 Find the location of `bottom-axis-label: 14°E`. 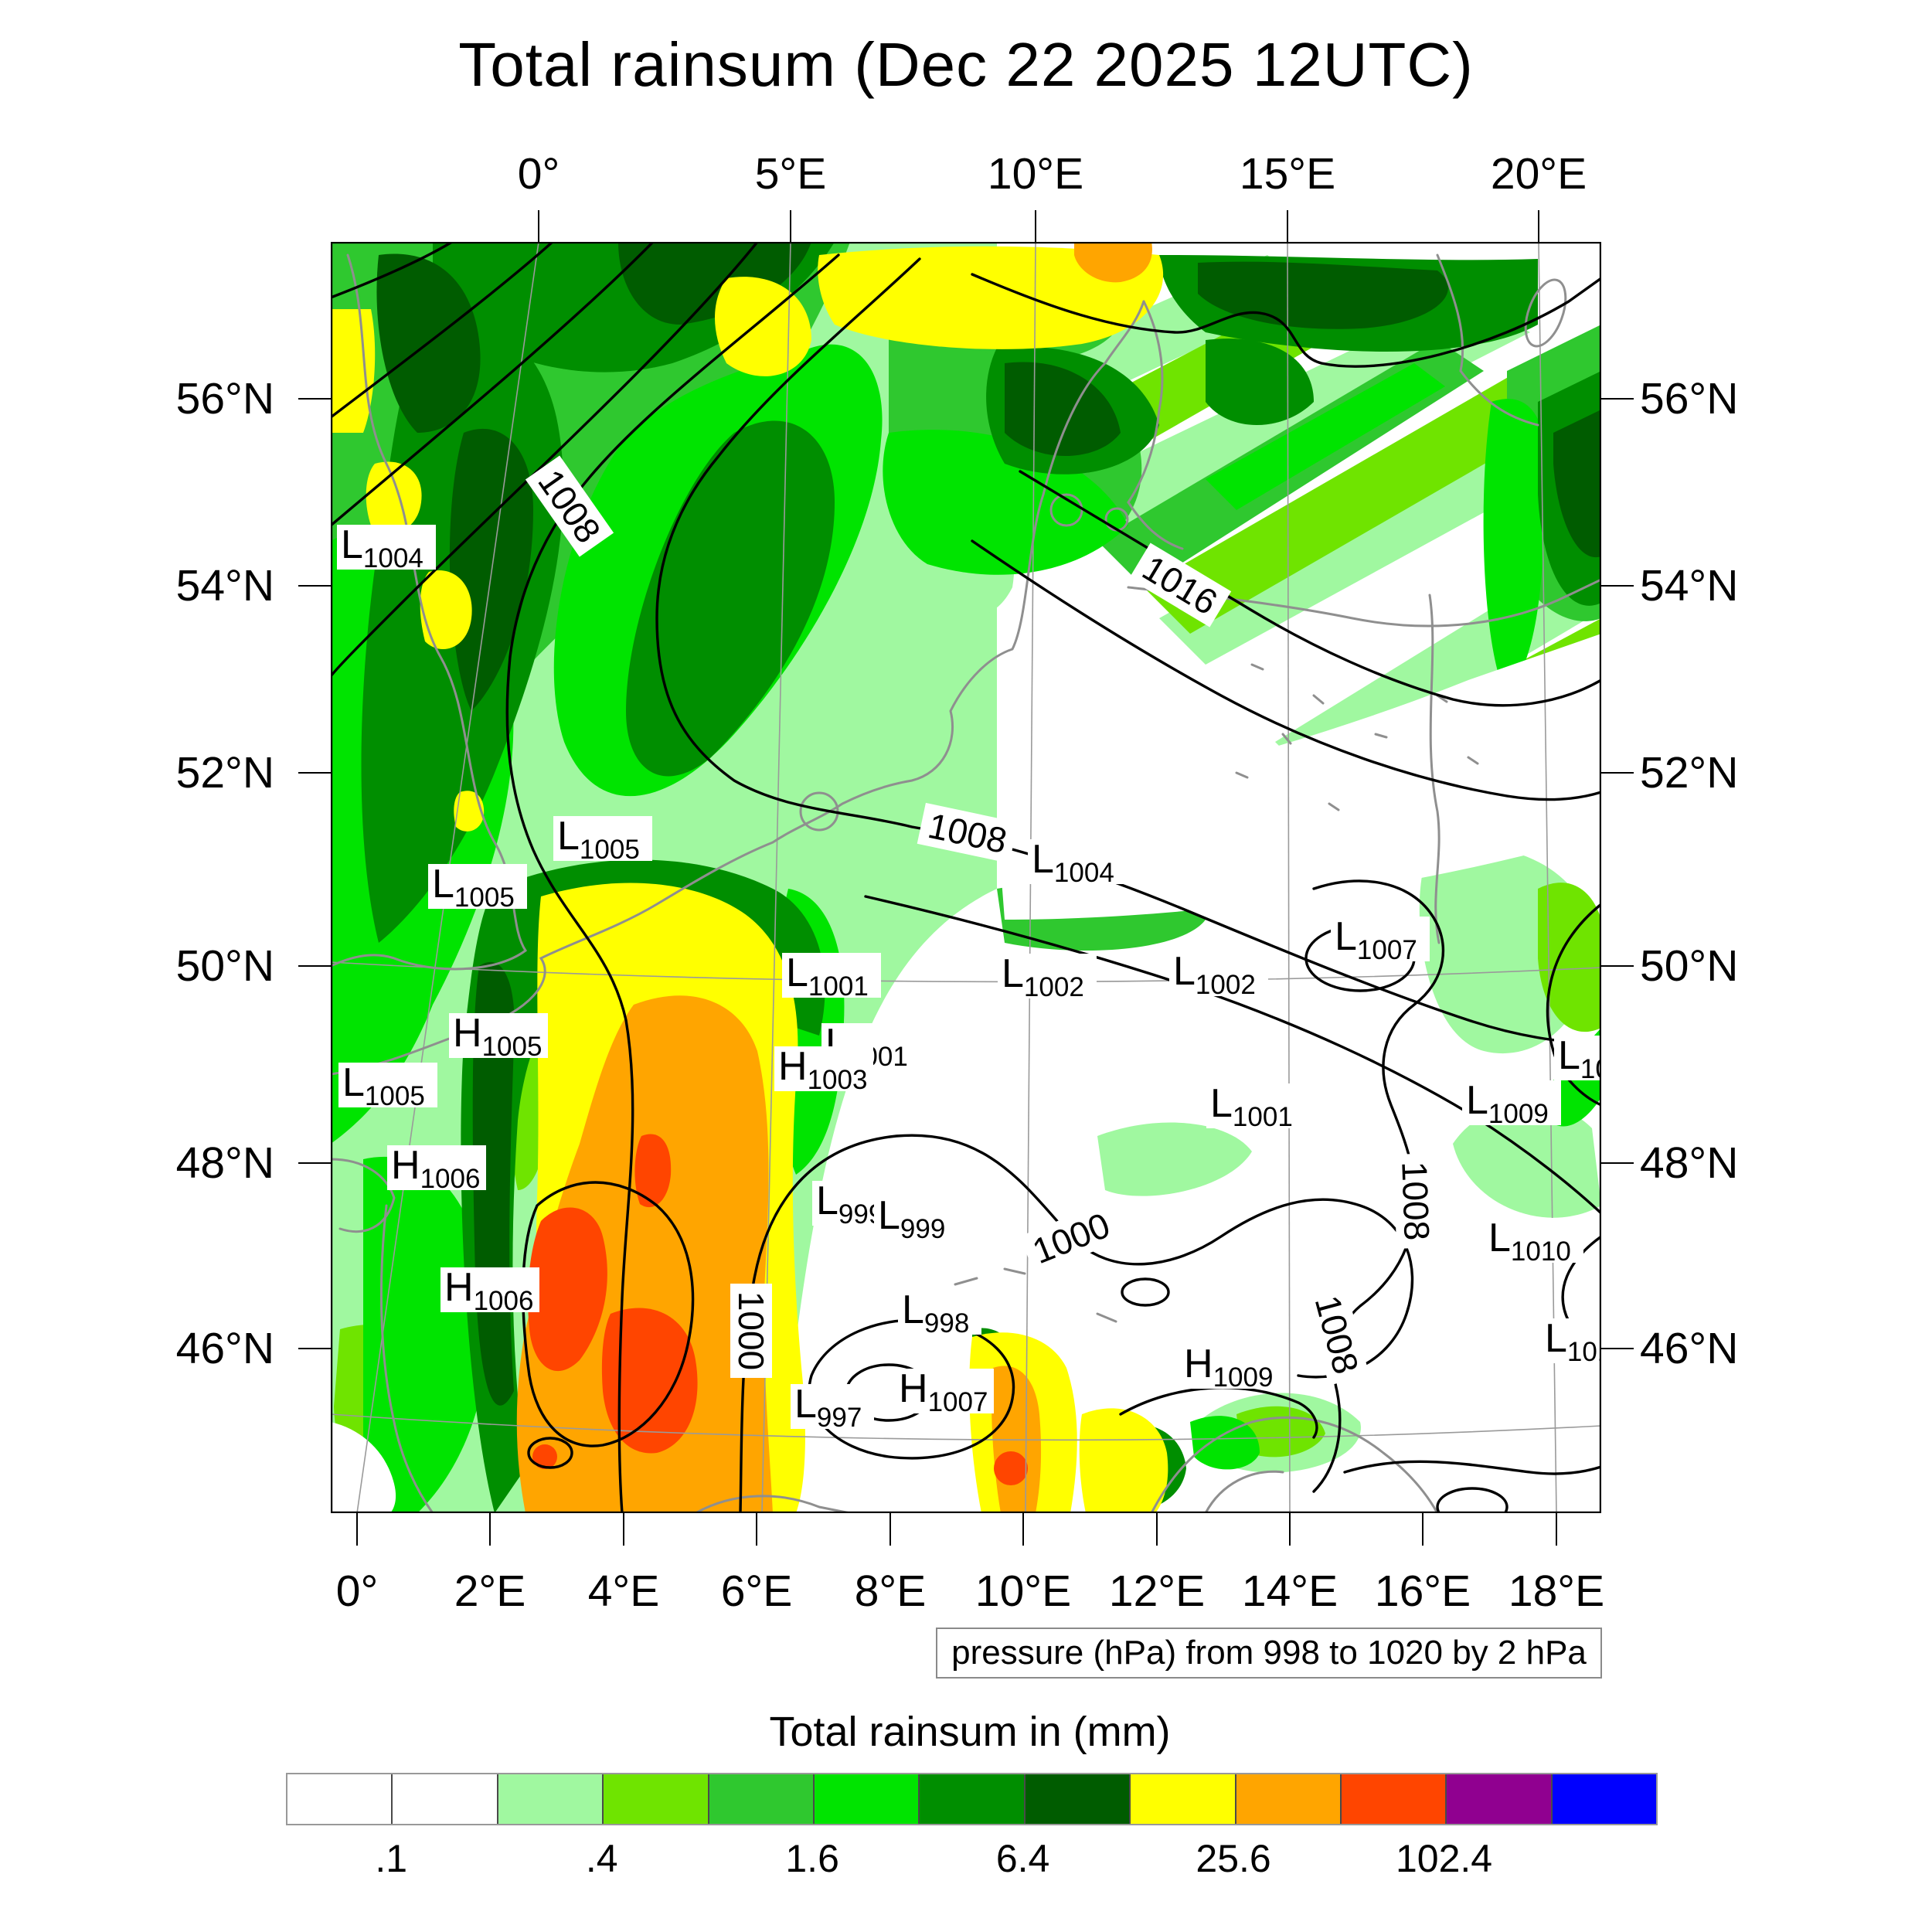

bottom-axis-label: 14°E is located at coordinates (1290, 1591).